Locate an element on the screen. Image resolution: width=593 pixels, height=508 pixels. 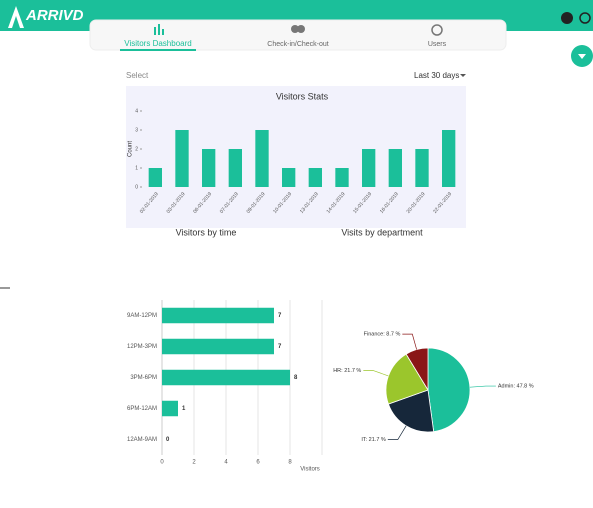
category-label: 12PM-3PM is located at coordinates (142, 347).